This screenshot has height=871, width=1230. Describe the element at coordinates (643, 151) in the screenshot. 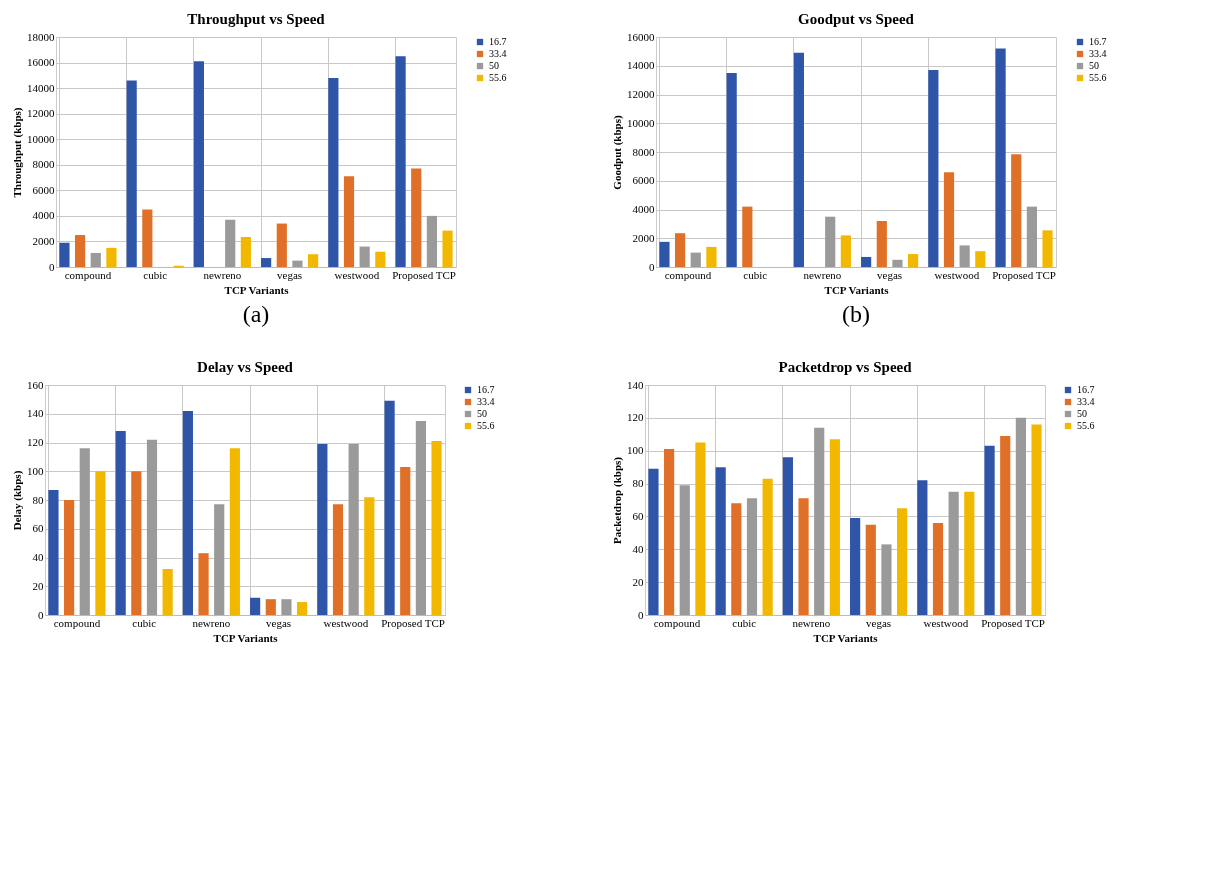

I see `y-tick-label: 8000` at that location.